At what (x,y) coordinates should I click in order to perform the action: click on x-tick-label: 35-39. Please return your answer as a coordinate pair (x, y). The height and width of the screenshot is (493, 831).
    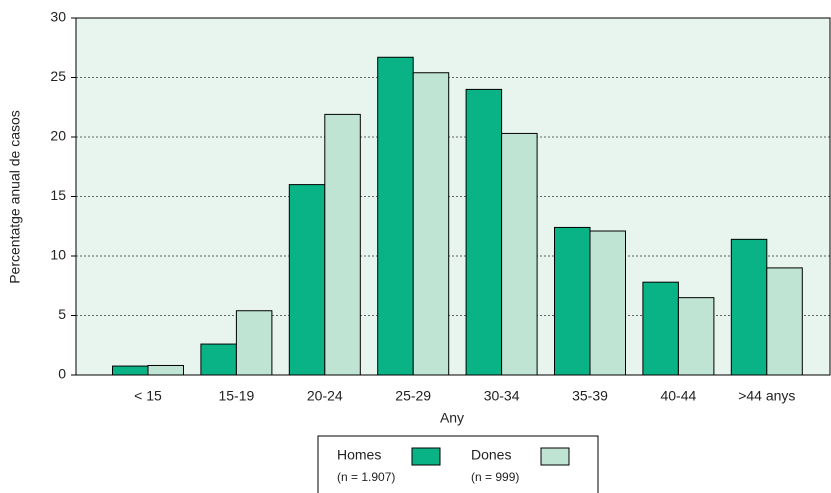
    Looking at the image, I should click on (590, 396).